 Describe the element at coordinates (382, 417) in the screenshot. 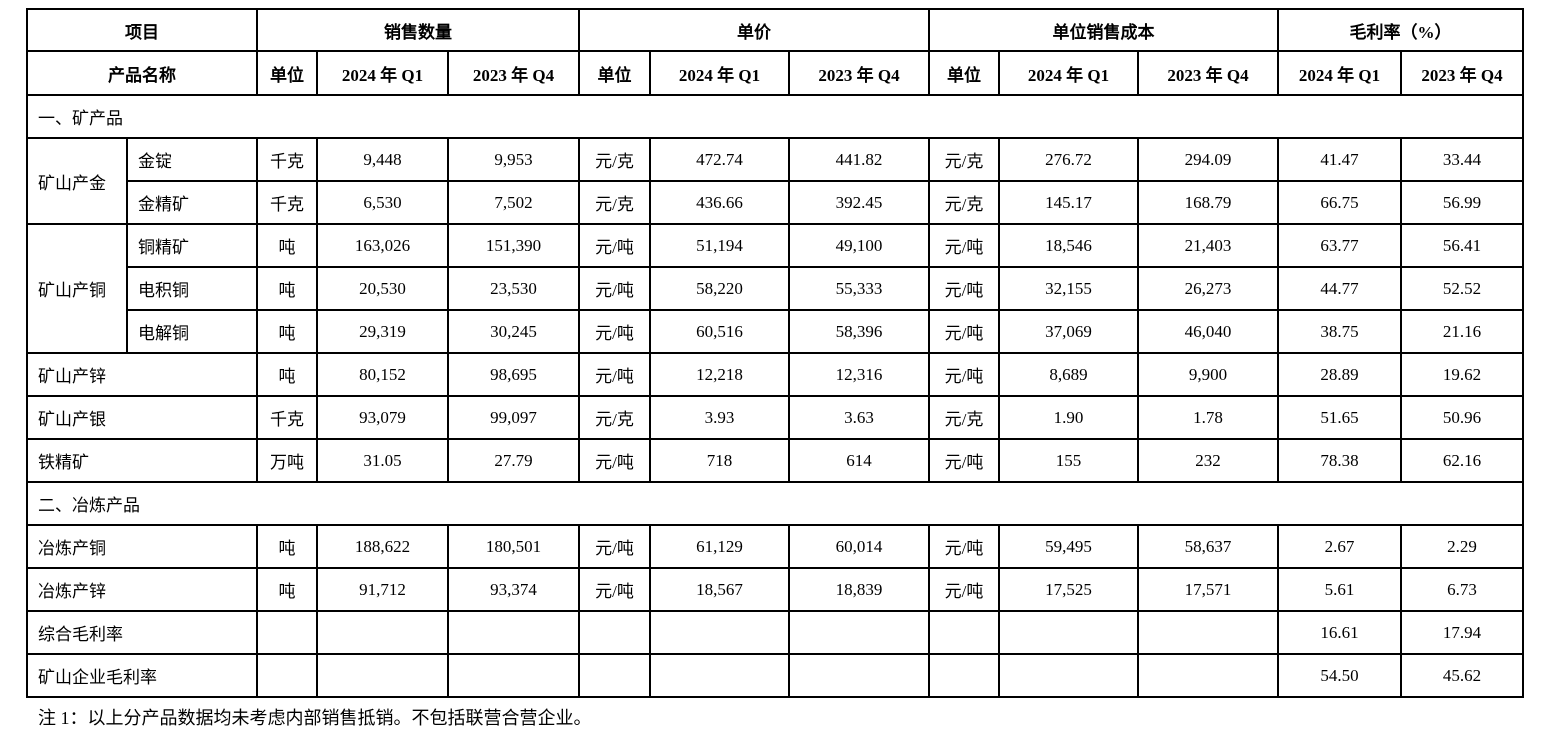

I see `sales-qty-2024q1: 93,079` at that location.